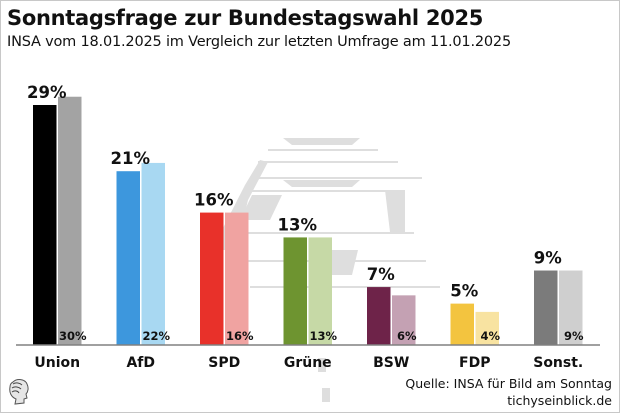 Image resolution: width=620 pixels, height=413 pixels. I want to click on bar-previous-fdp, so click(487, 328).